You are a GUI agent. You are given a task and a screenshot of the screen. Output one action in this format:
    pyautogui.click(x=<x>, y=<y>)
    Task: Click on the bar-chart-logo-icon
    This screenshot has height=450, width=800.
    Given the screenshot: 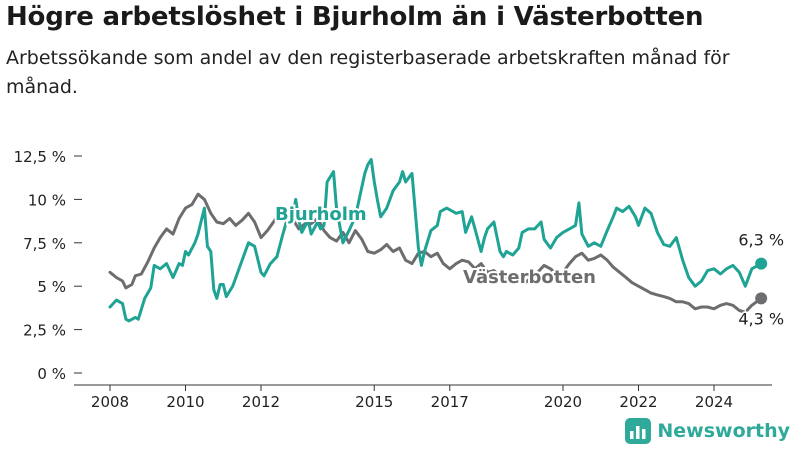 What is the action you would take?
    pyautogui.click(x=638, y=431)
    